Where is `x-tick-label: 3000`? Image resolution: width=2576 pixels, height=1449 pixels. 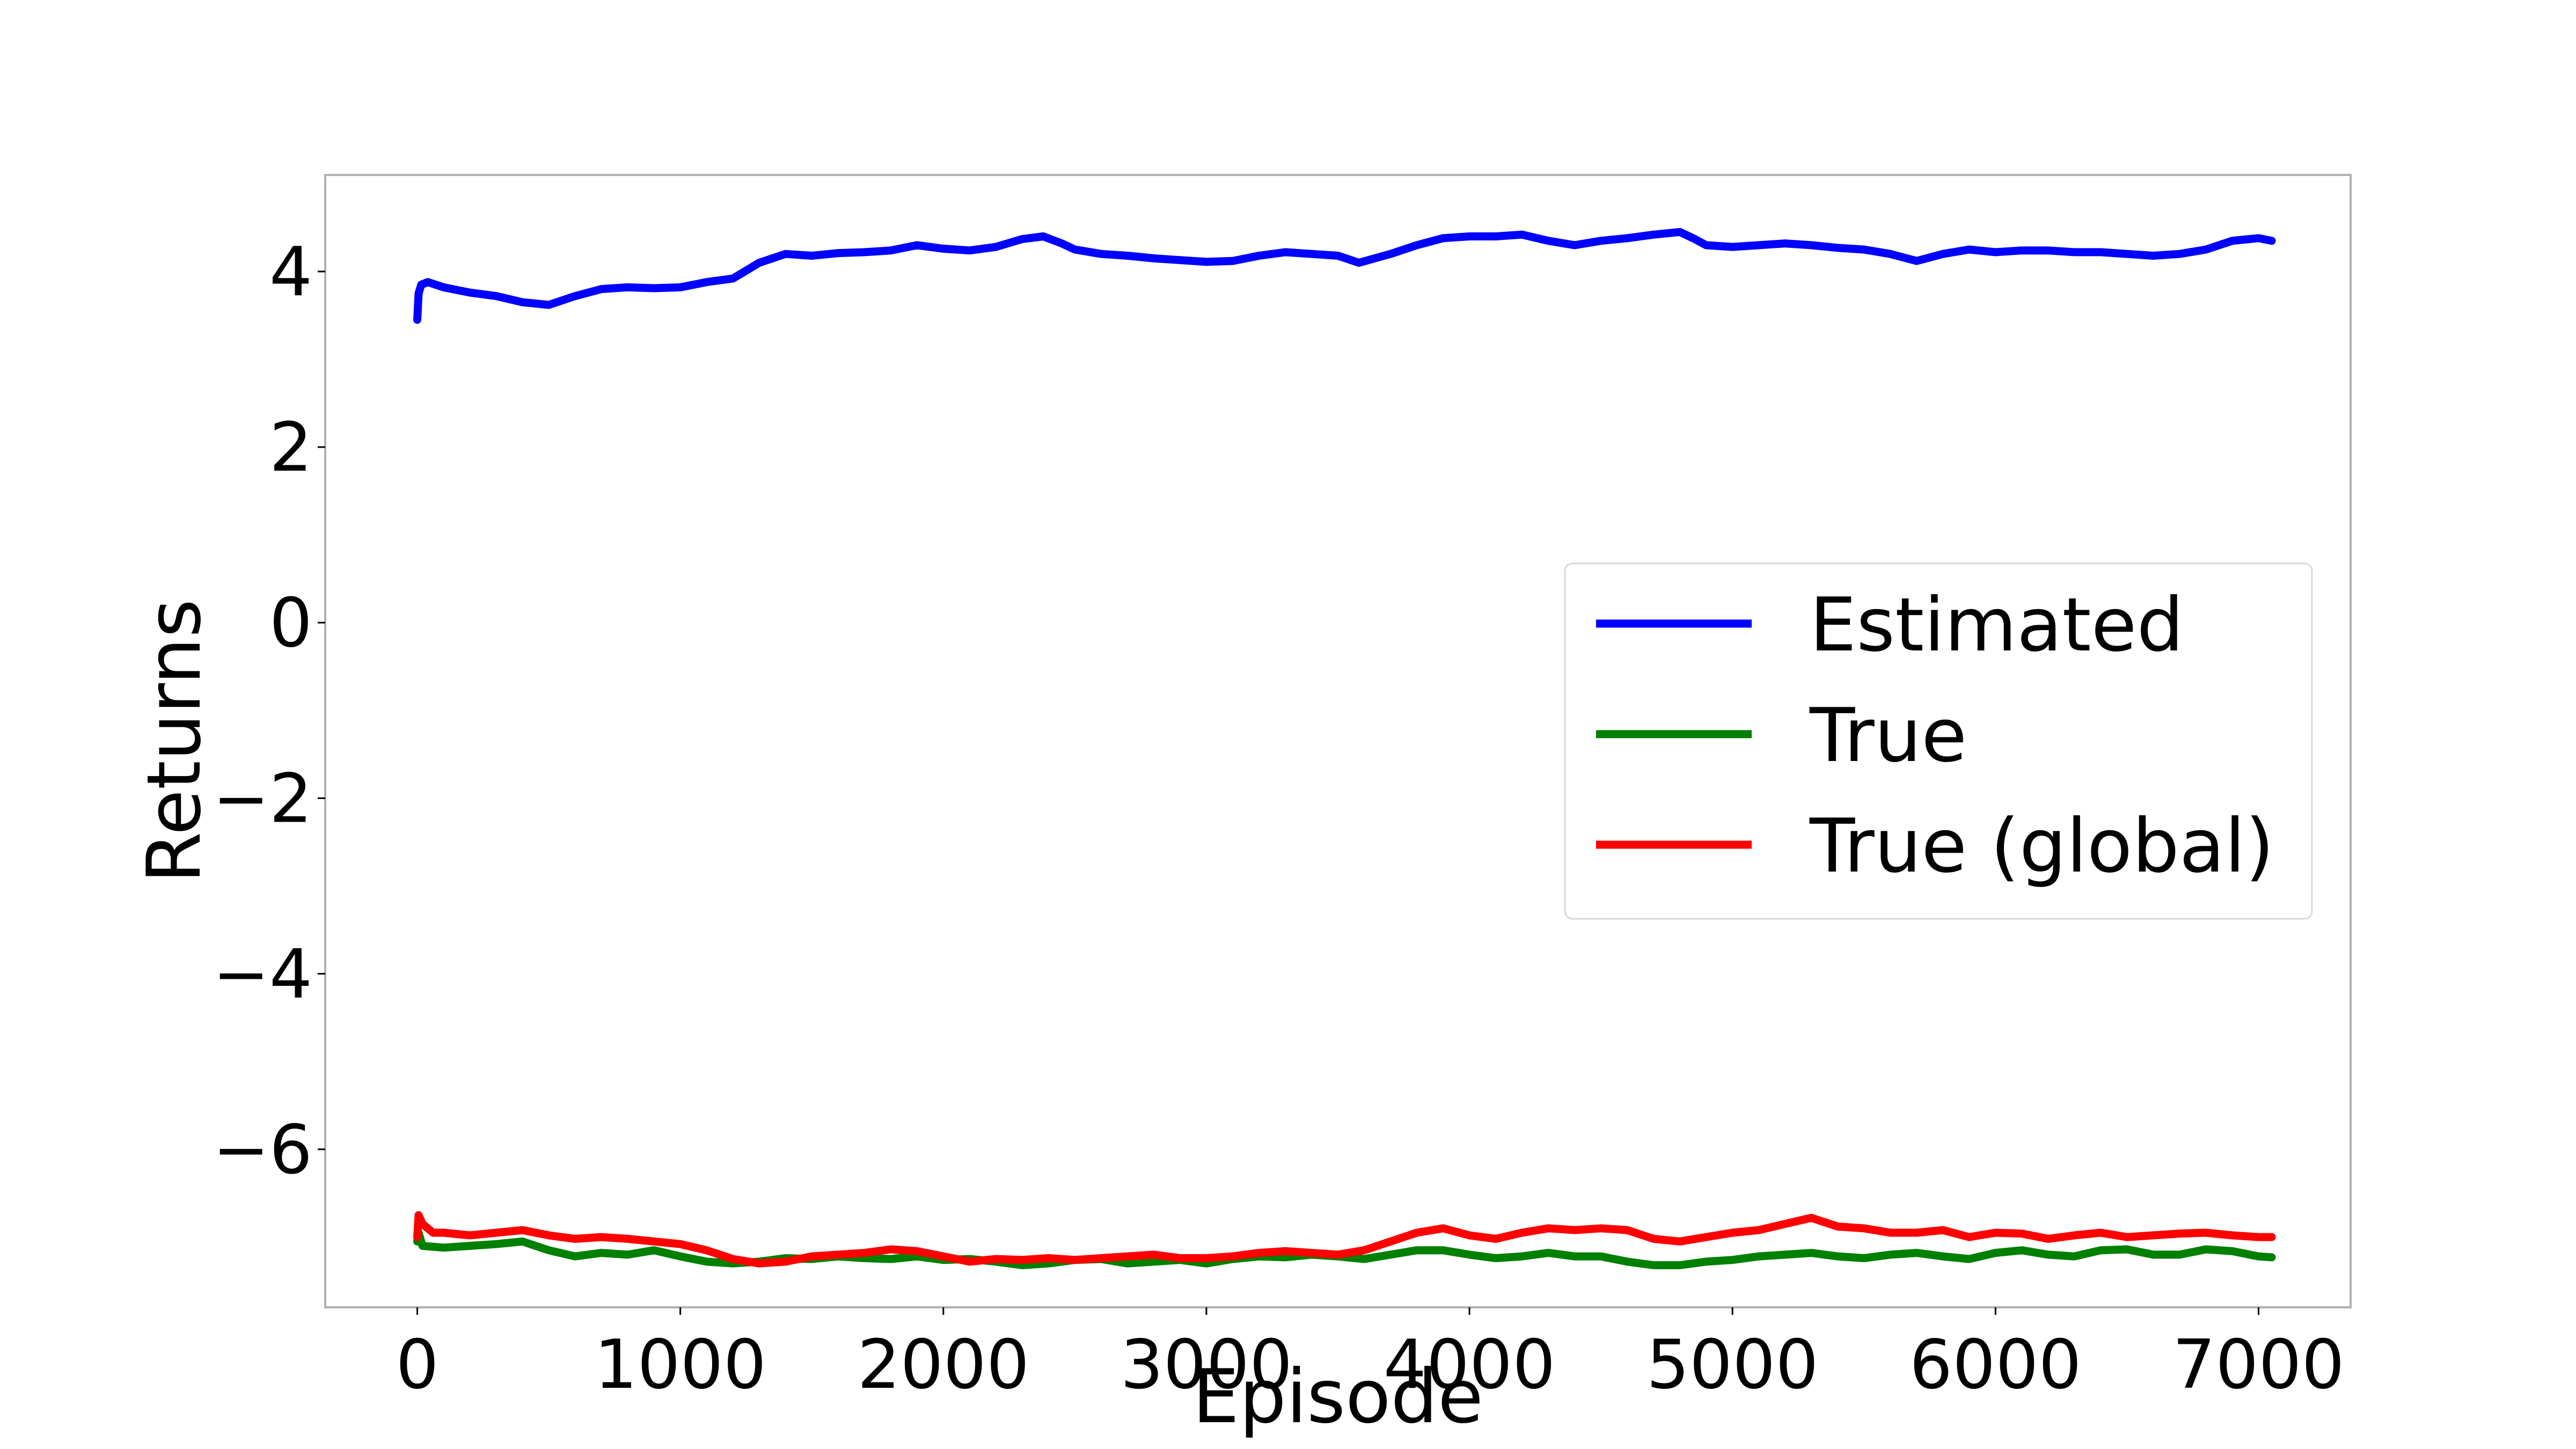
x-tick-label: 3000 is located at coordinates (1207, 1364).